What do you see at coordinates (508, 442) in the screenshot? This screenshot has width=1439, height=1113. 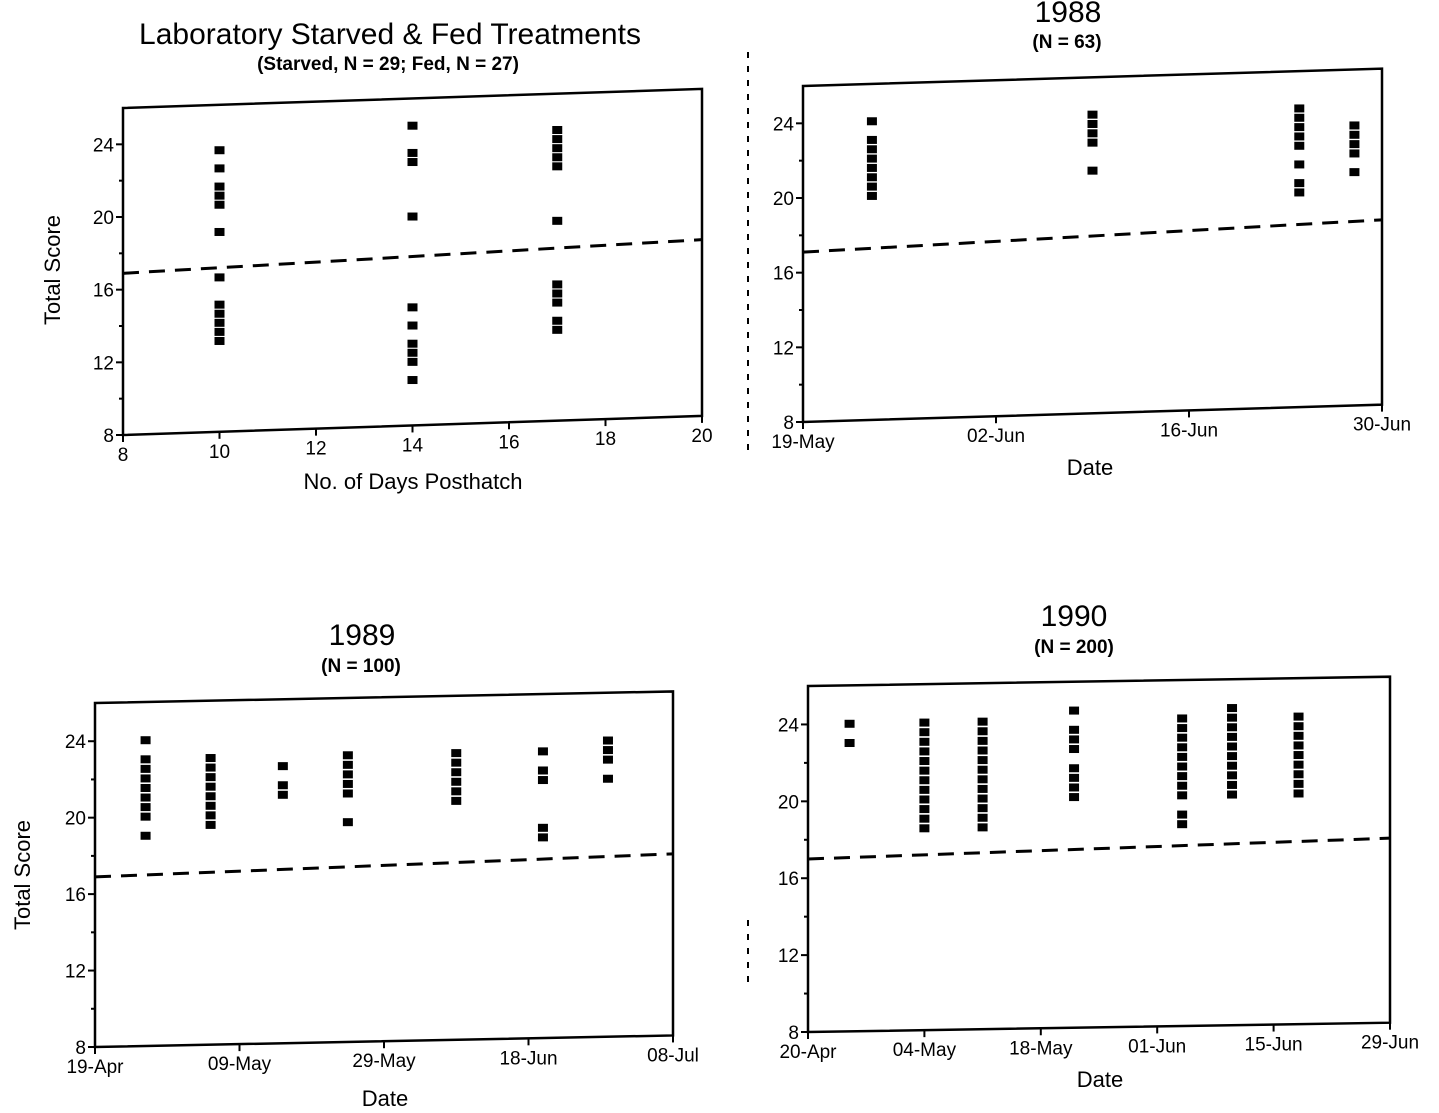 I see `x-tick-label: 16` at bounding box center [508, 442].